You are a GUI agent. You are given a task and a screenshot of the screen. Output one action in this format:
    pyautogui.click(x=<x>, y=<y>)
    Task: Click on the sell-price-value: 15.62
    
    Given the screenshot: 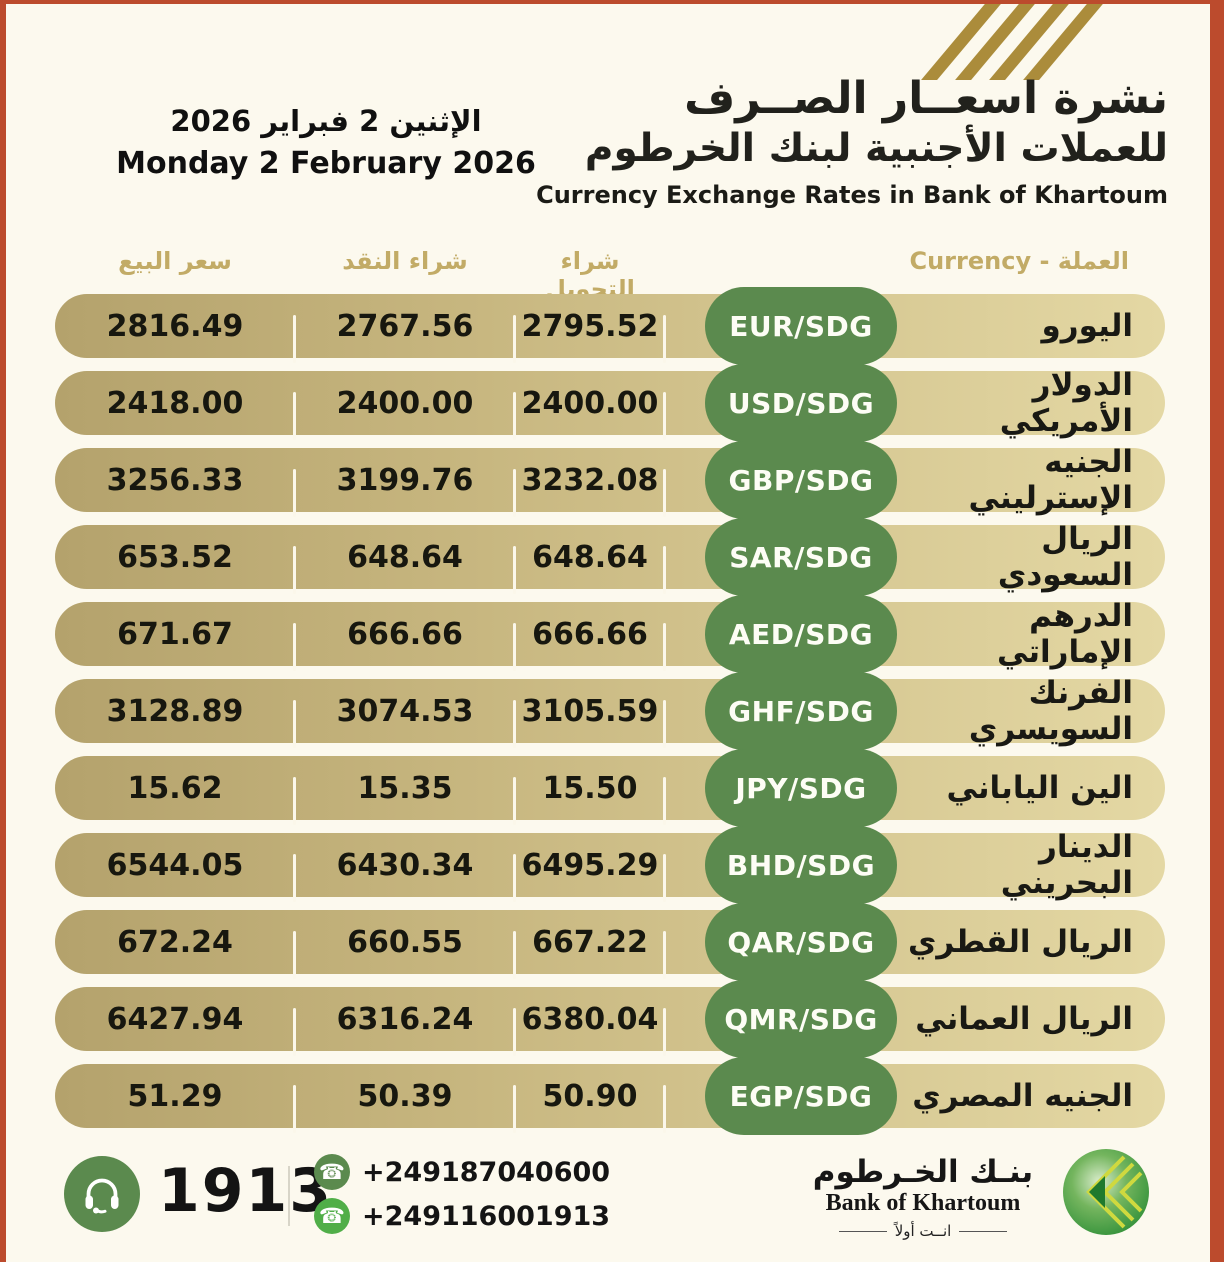 What is the action you would take?
    pyautogui.click(x=175, y=798)
    